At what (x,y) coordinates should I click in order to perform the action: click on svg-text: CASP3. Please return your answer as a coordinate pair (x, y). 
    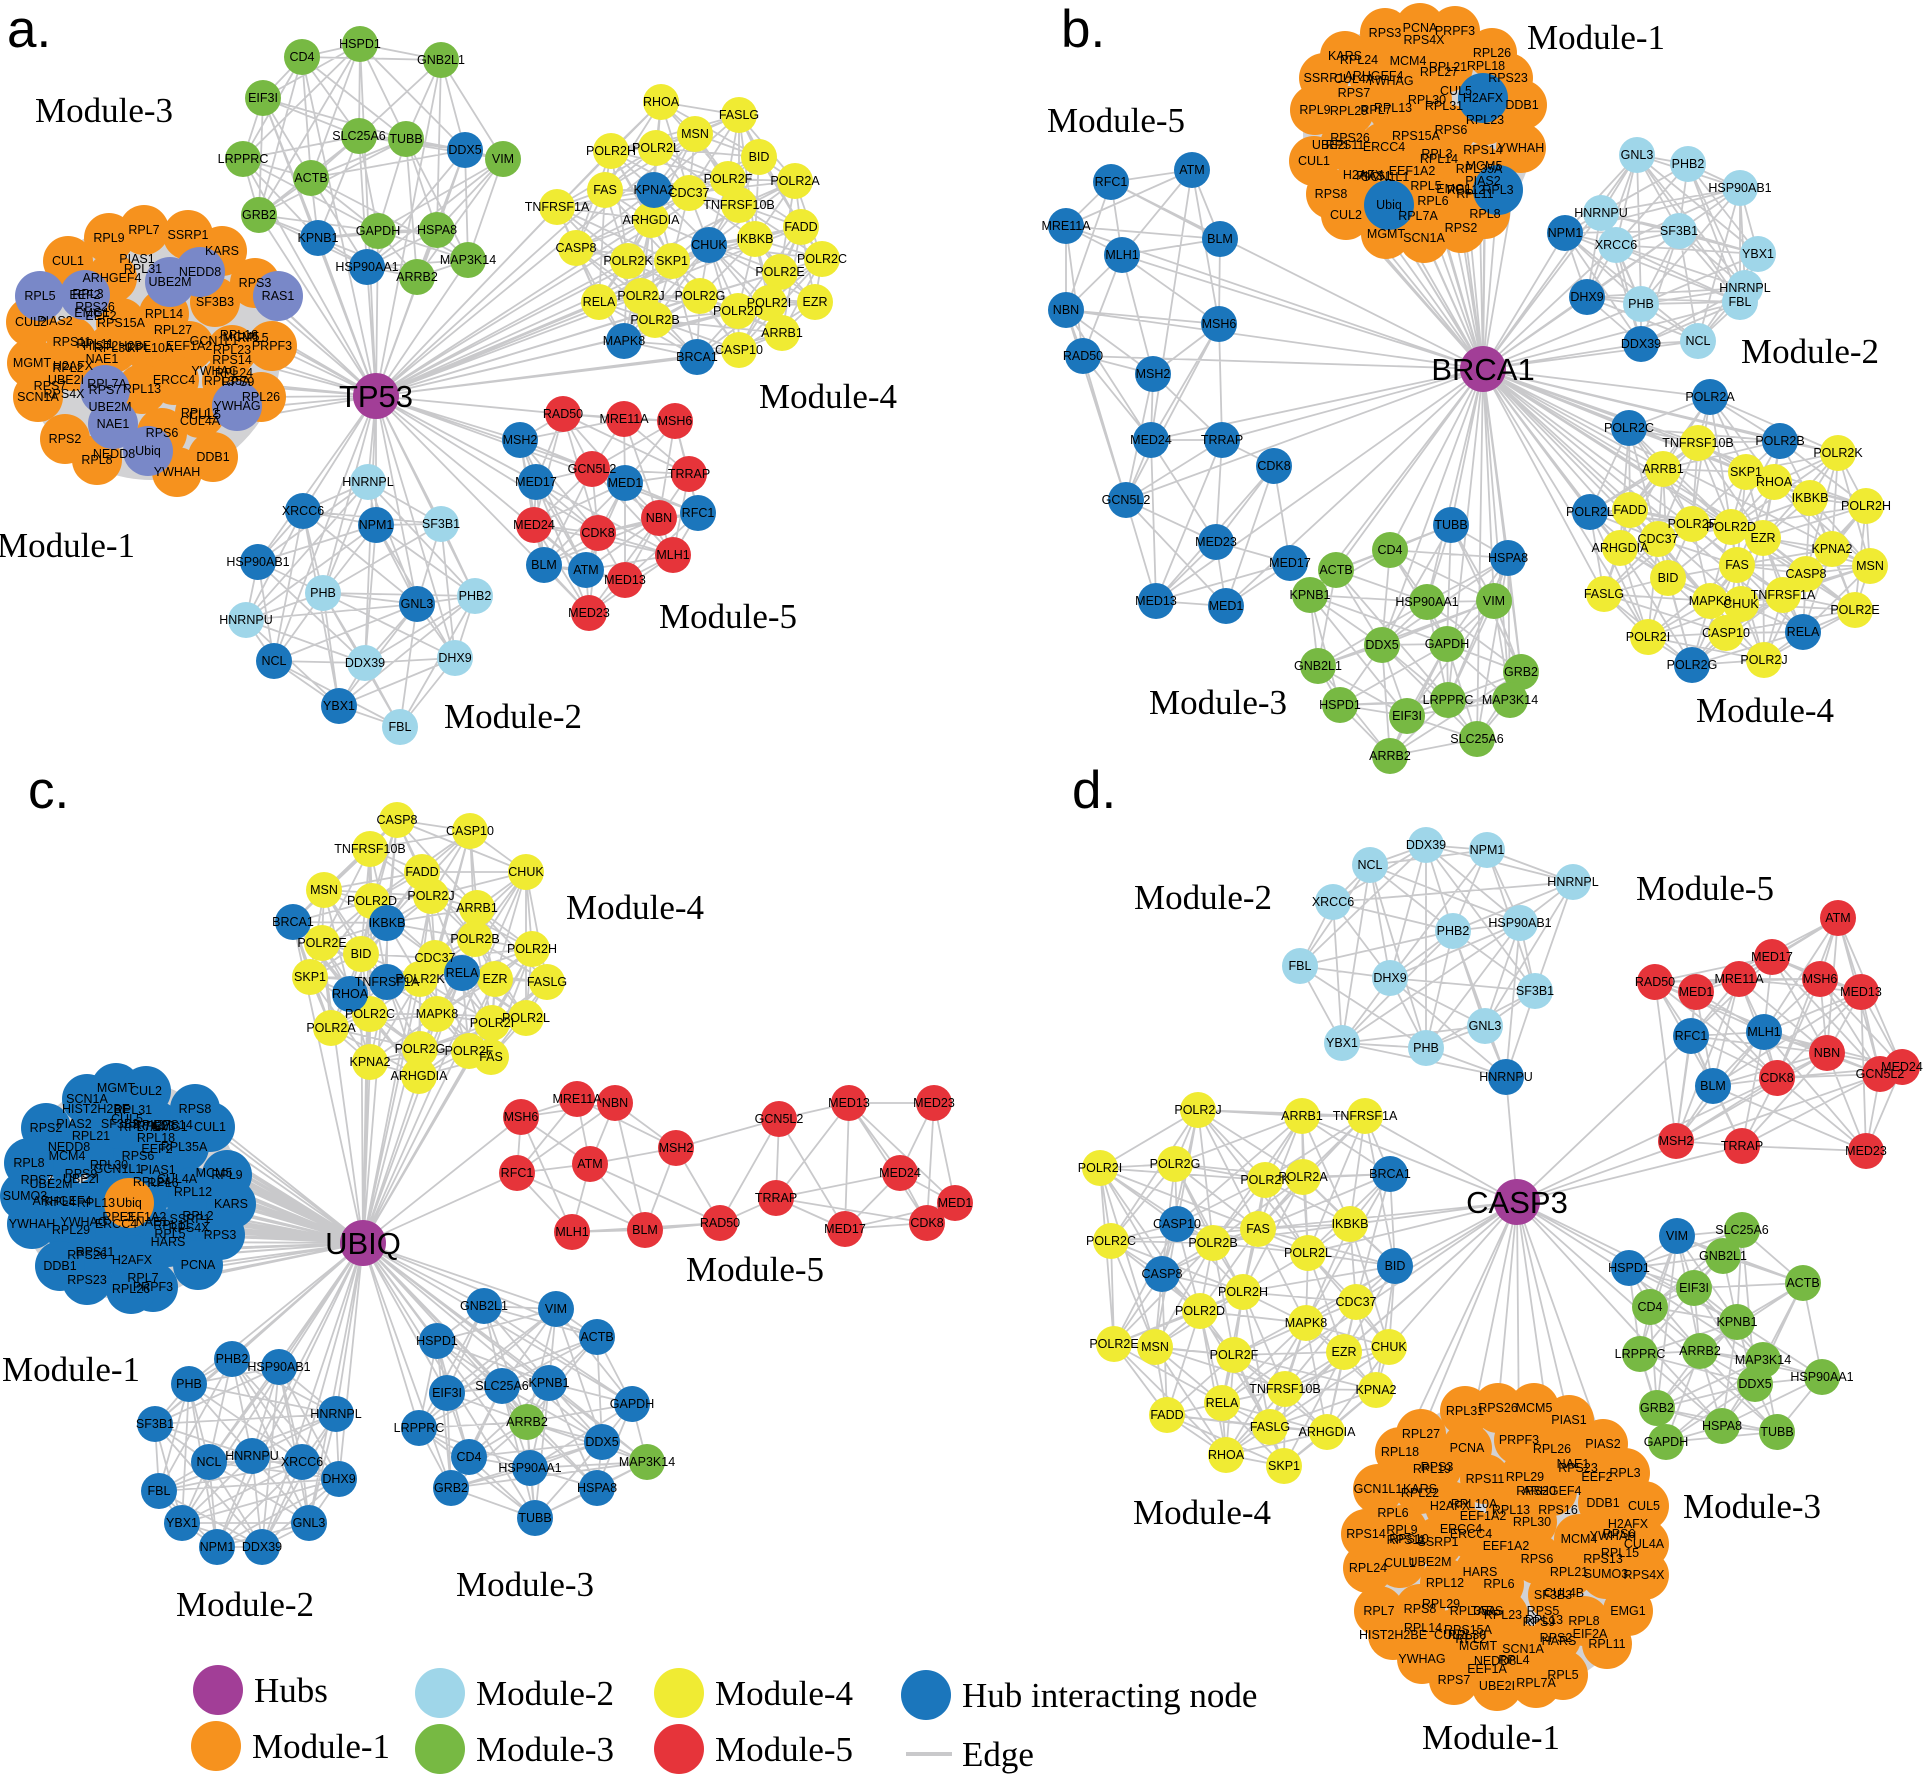
    Looking at the image, I should click on (1517, 1202).